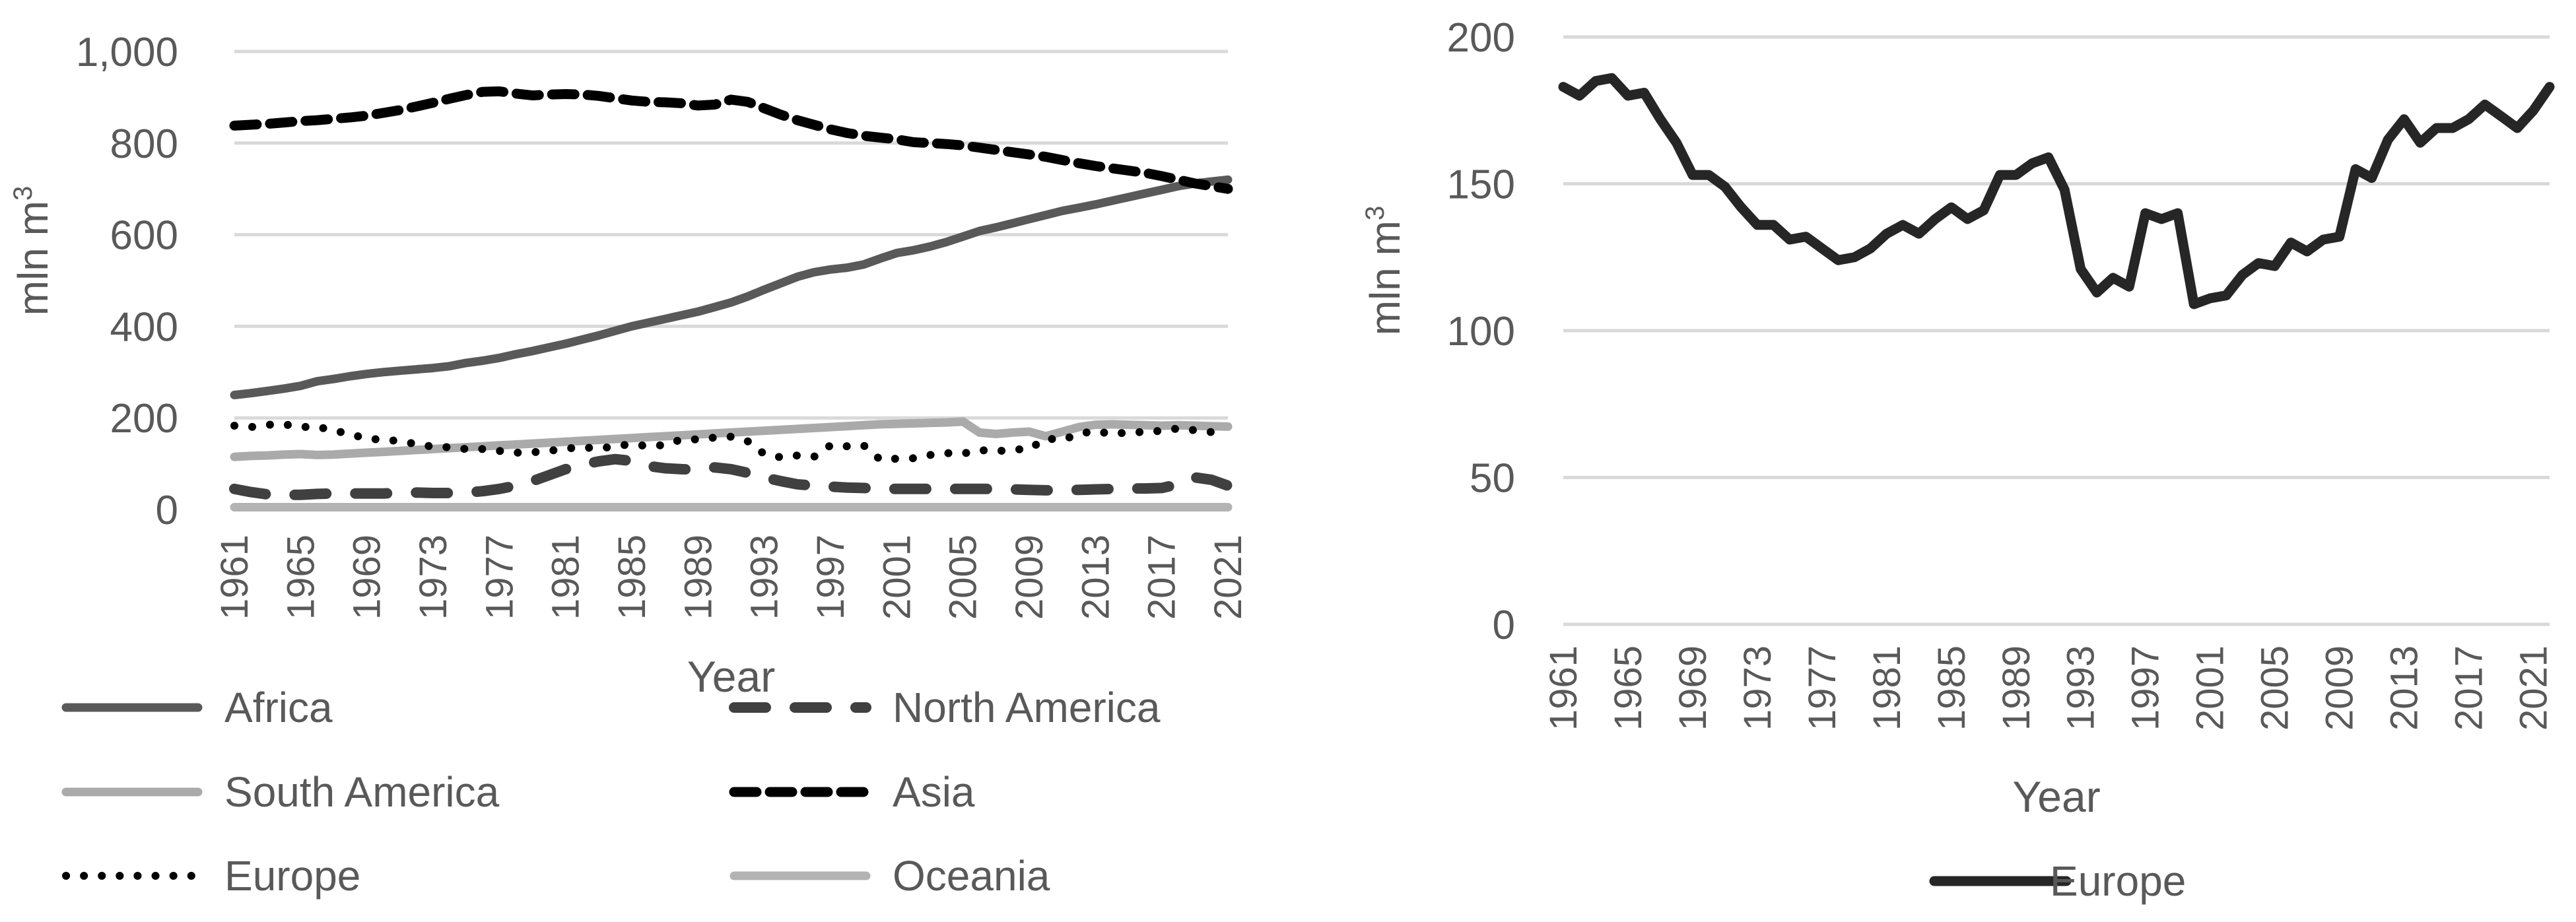 The width and height of the screenshot is (2576, 922). Describe the element at coordinates (1027, 707) in the screenshot. I see `legend-label: North America` at that location.